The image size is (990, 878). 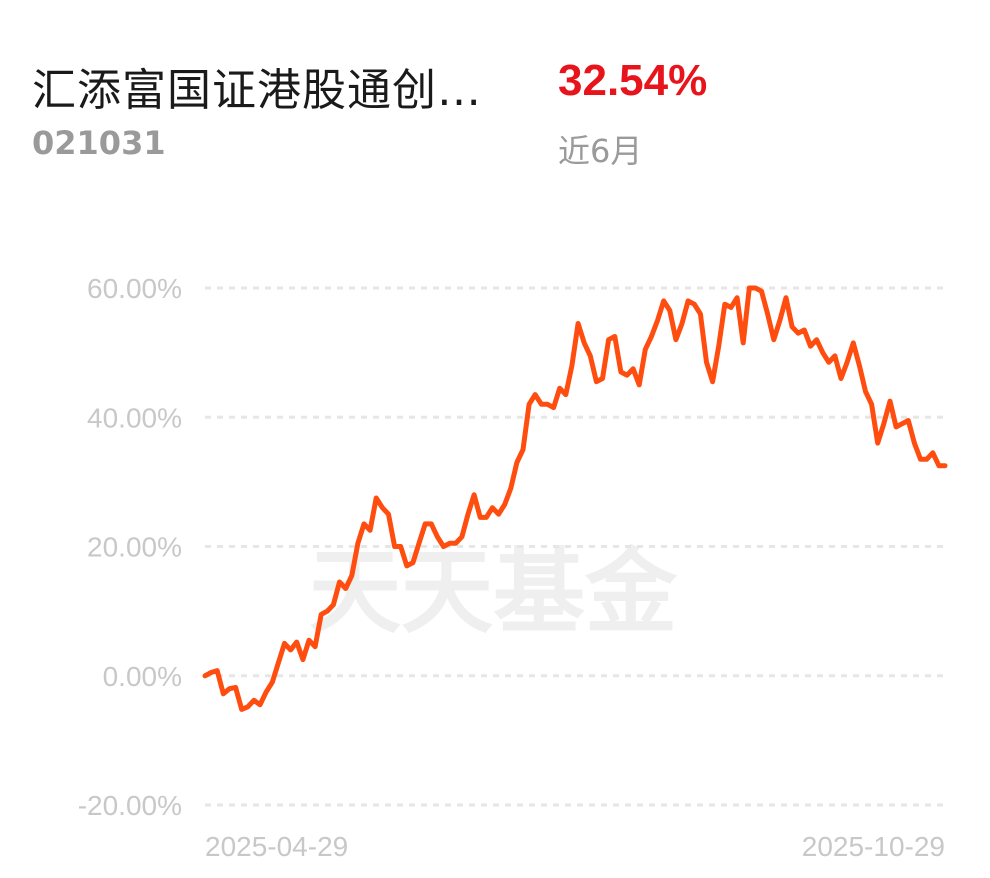 I want to click on y-tick-label: 60.00%, so click(x=134, y=288).